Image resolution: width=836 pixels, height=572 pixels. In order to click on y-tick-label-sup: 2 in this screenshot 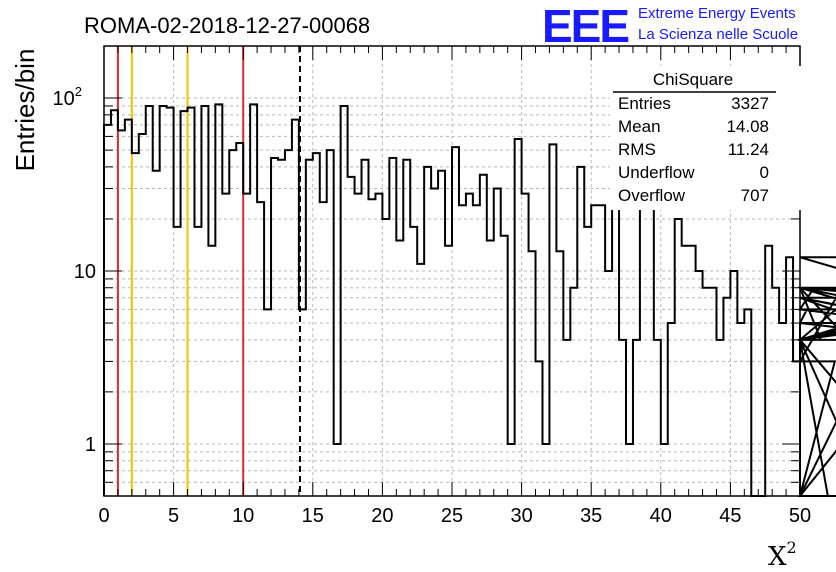, I will do `click(78, 91)`.